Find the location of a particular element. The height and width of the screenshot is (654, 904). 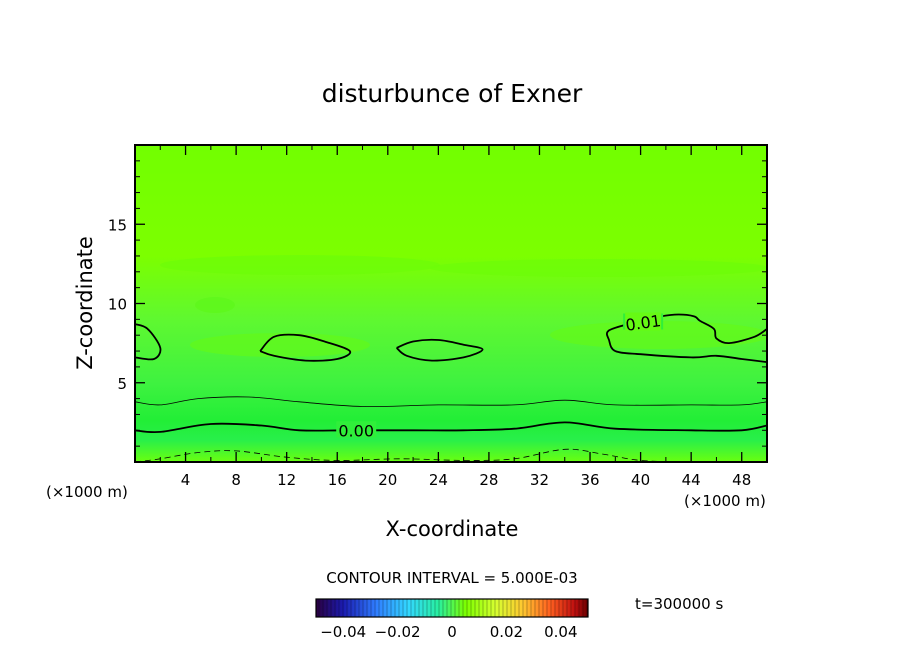

x-tick-label: 40 is located at coordinates (640, 480).